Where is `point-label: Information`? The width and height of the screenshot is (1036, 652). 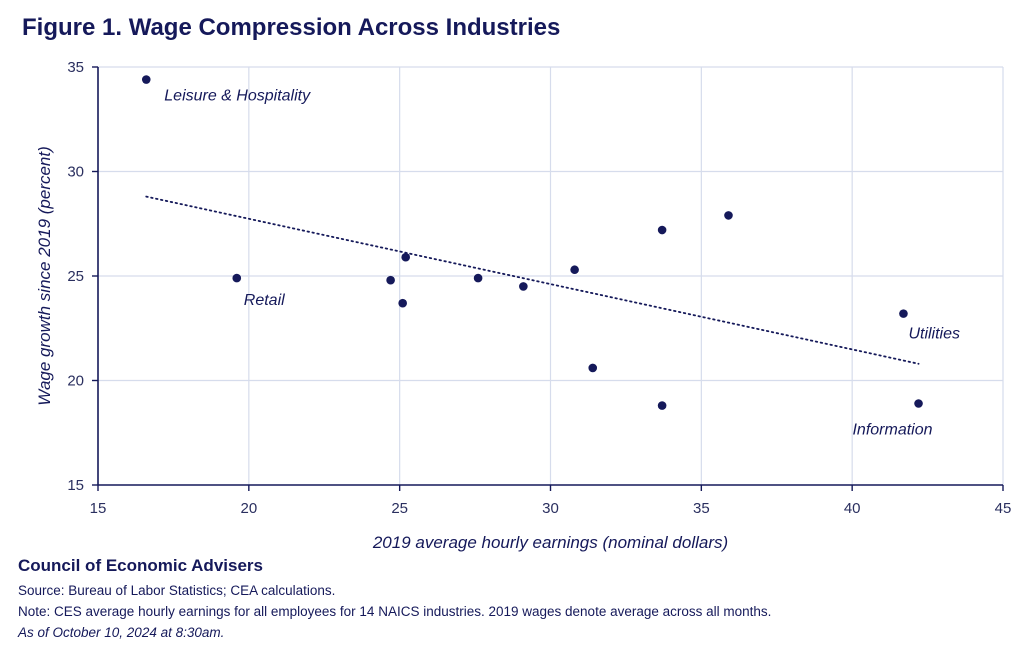
point-label: Information is located at coordinates (892, 429).